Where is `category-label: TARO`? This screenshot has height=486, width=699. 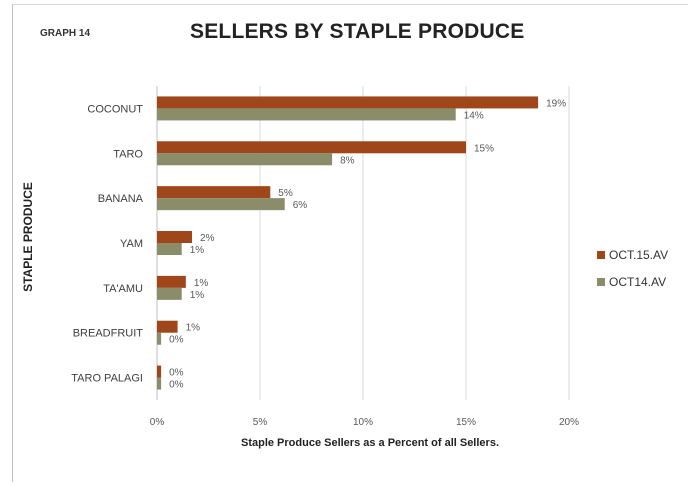
category-label: TARO is located at coordinates (128, 154).